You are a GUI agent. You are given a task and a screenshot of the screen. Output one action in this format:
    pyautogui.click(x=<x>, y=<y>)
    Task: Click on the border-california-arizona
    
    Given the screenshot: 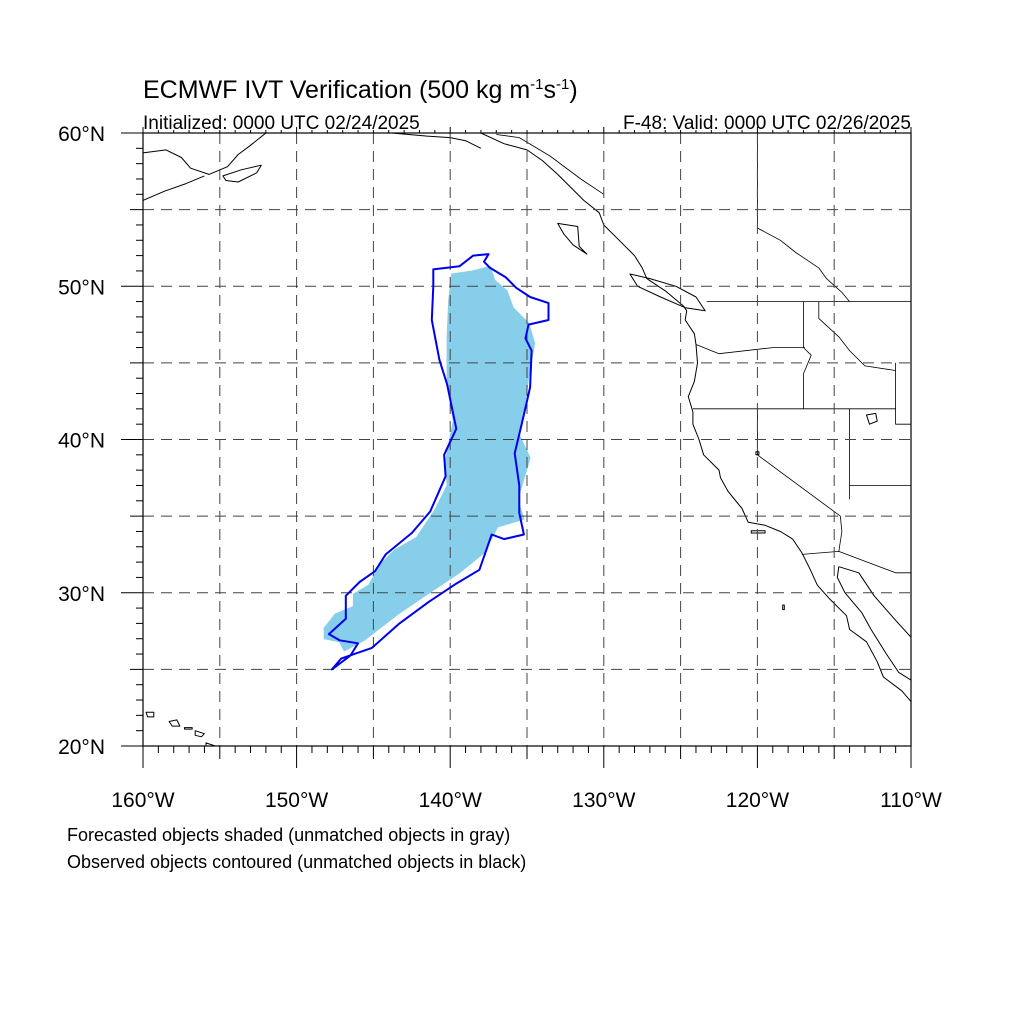 What is the action you would take?
    pyautogui.click(x=840, y=534)
    